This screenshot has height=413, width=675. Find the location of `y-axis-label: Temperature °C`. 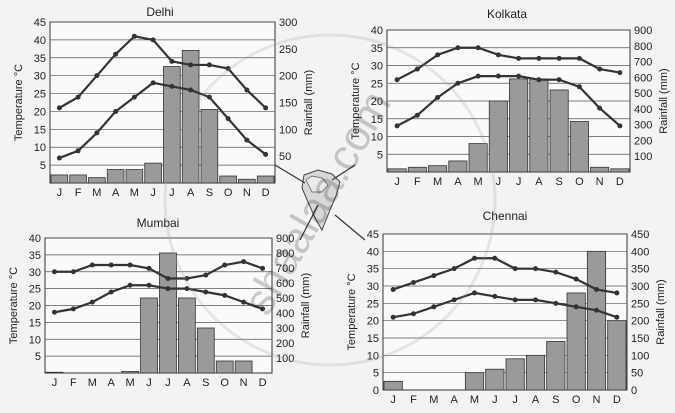

y-axis-label: Temperature °C is located at coordinates (14, 305).